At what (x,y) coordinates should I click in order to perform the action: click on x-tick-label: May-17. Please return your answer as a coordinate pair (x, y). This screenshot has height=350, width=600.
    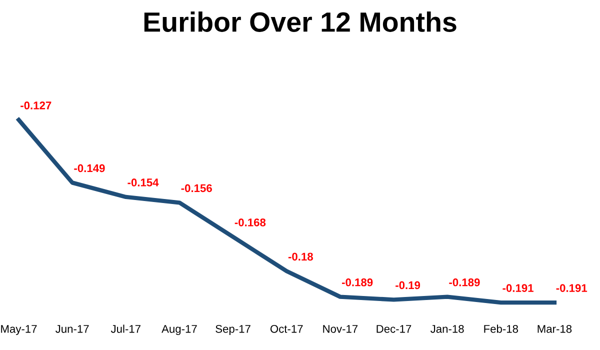
    Looking at the image, I should click on (19, 330).